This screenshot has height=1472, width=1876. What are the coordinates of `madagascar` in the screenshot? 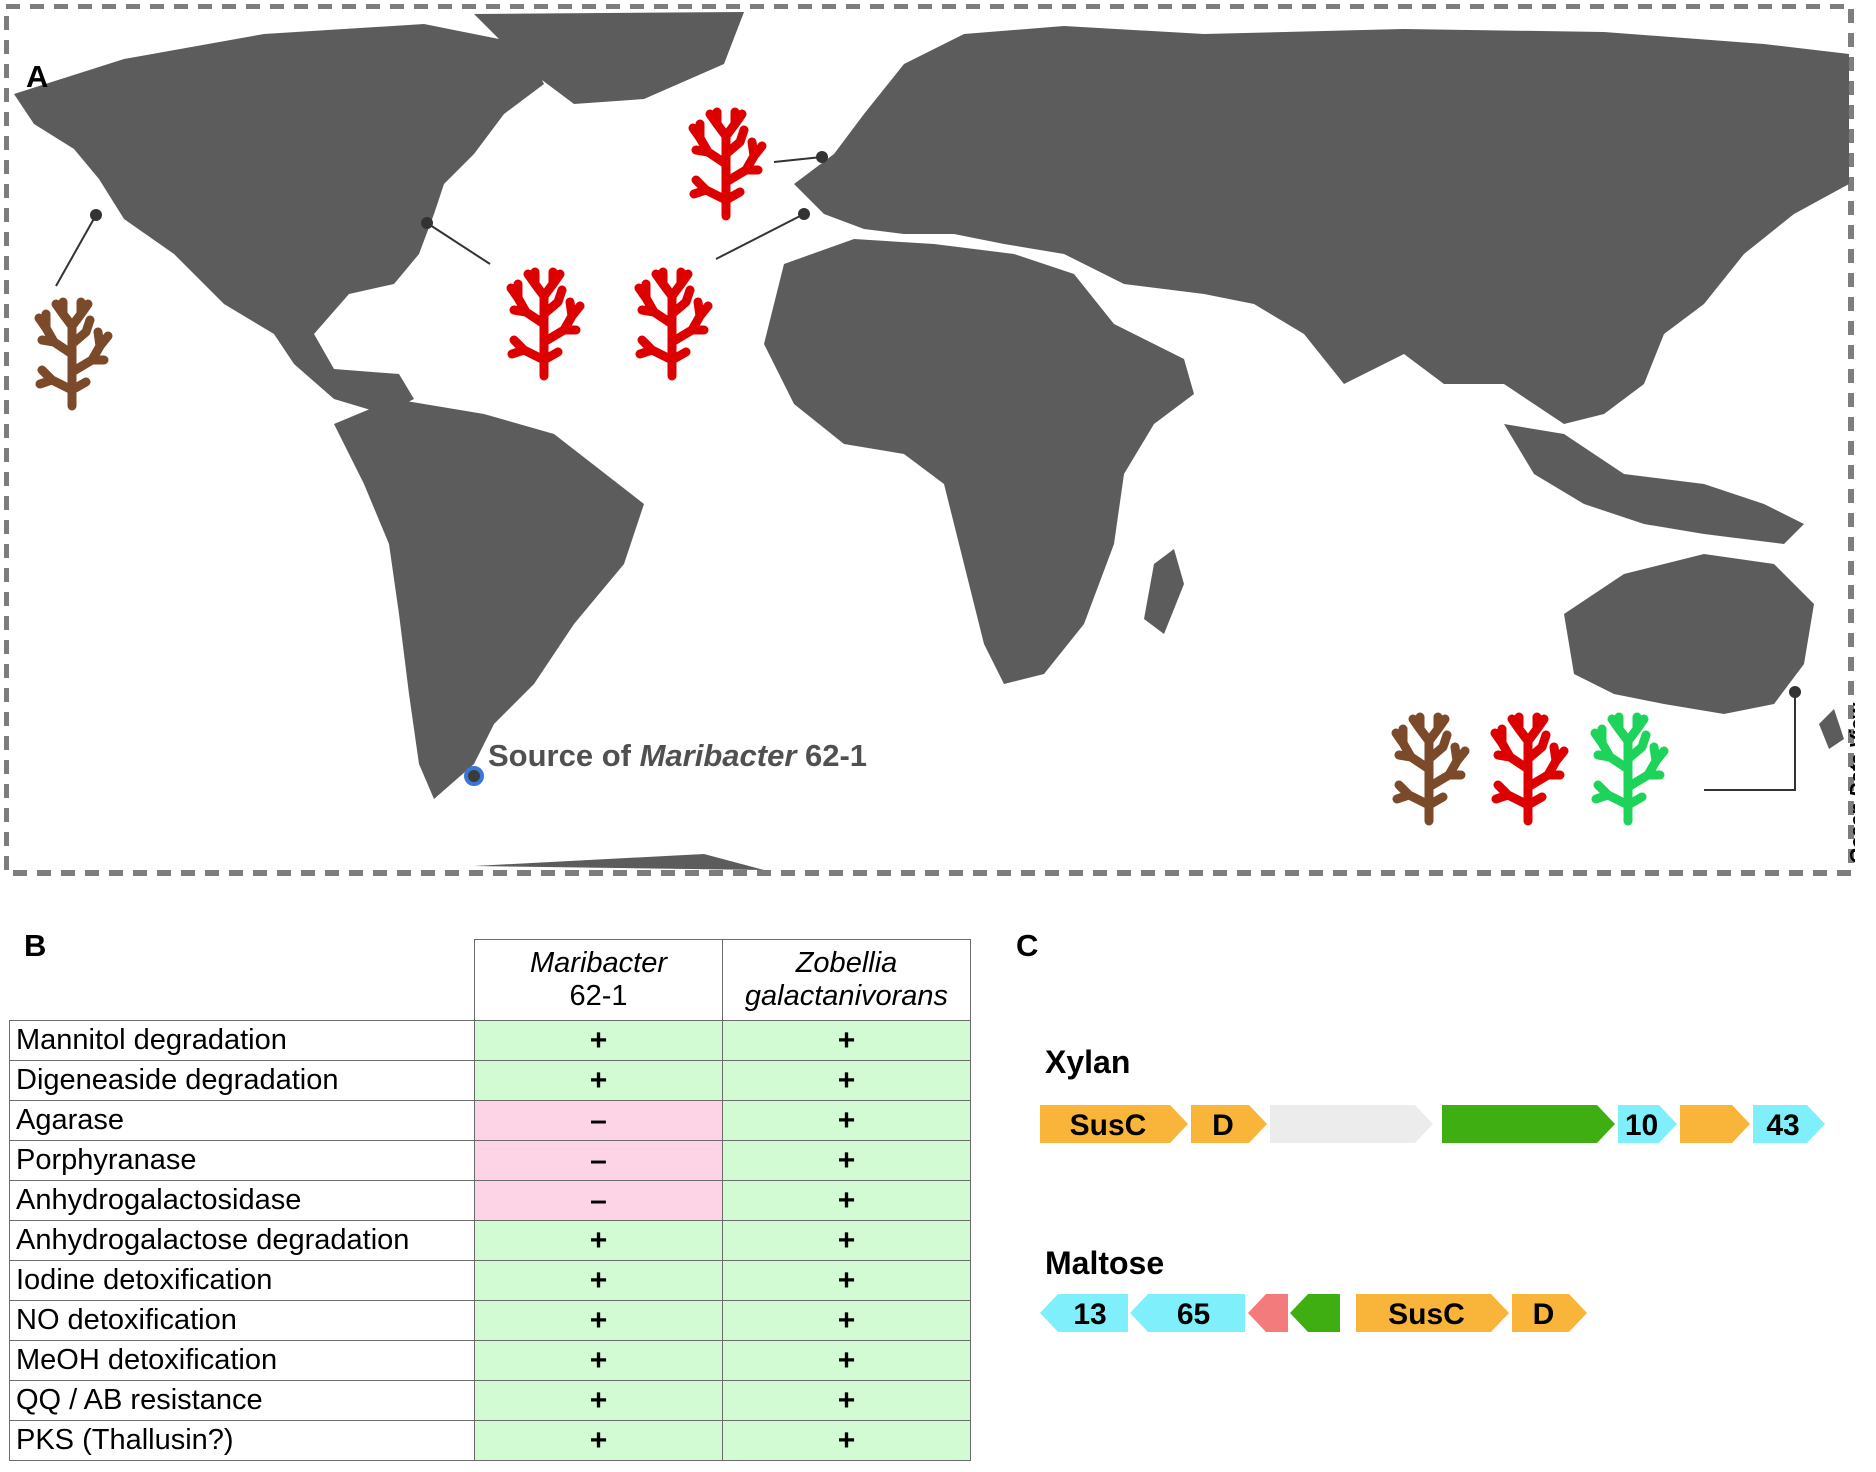 It's located at (1164, 591).